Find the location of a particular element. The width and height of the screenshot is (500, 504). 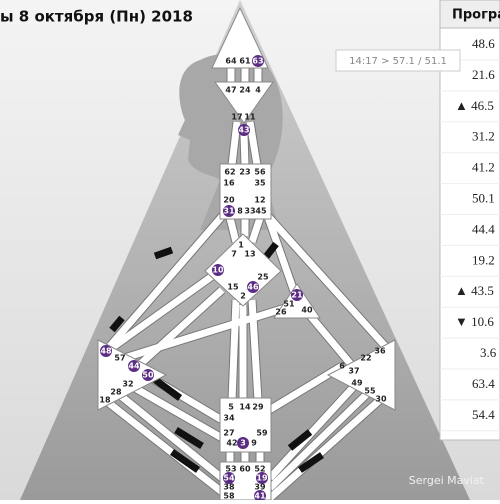

panel-row: 50.1 is located at coordinates (483, 197).